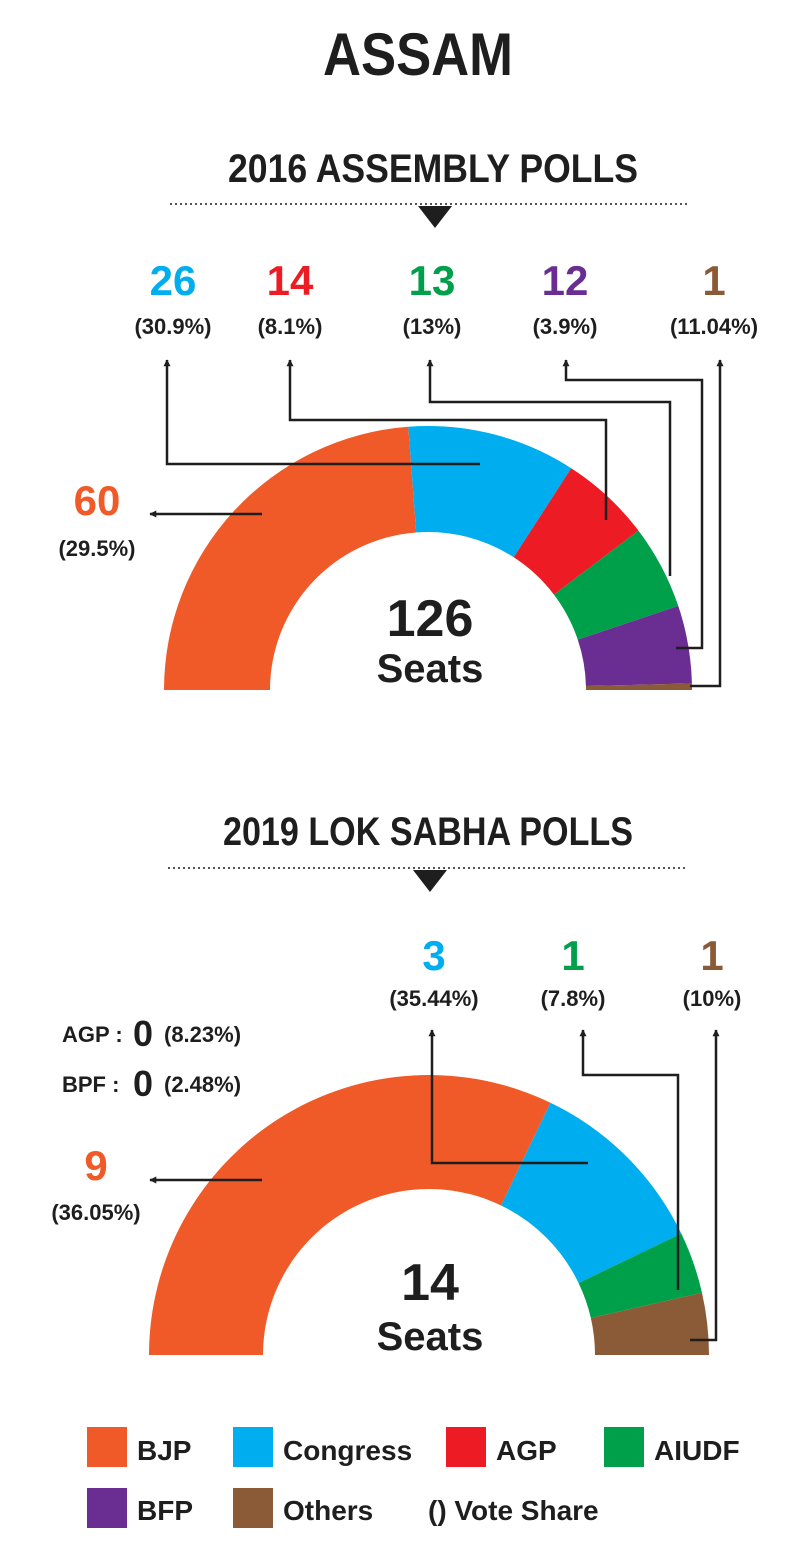 Image resolution: width=801 pixels, height=1541 pixels. I want to click on donut-segment-others-2016, so click(638, 686).